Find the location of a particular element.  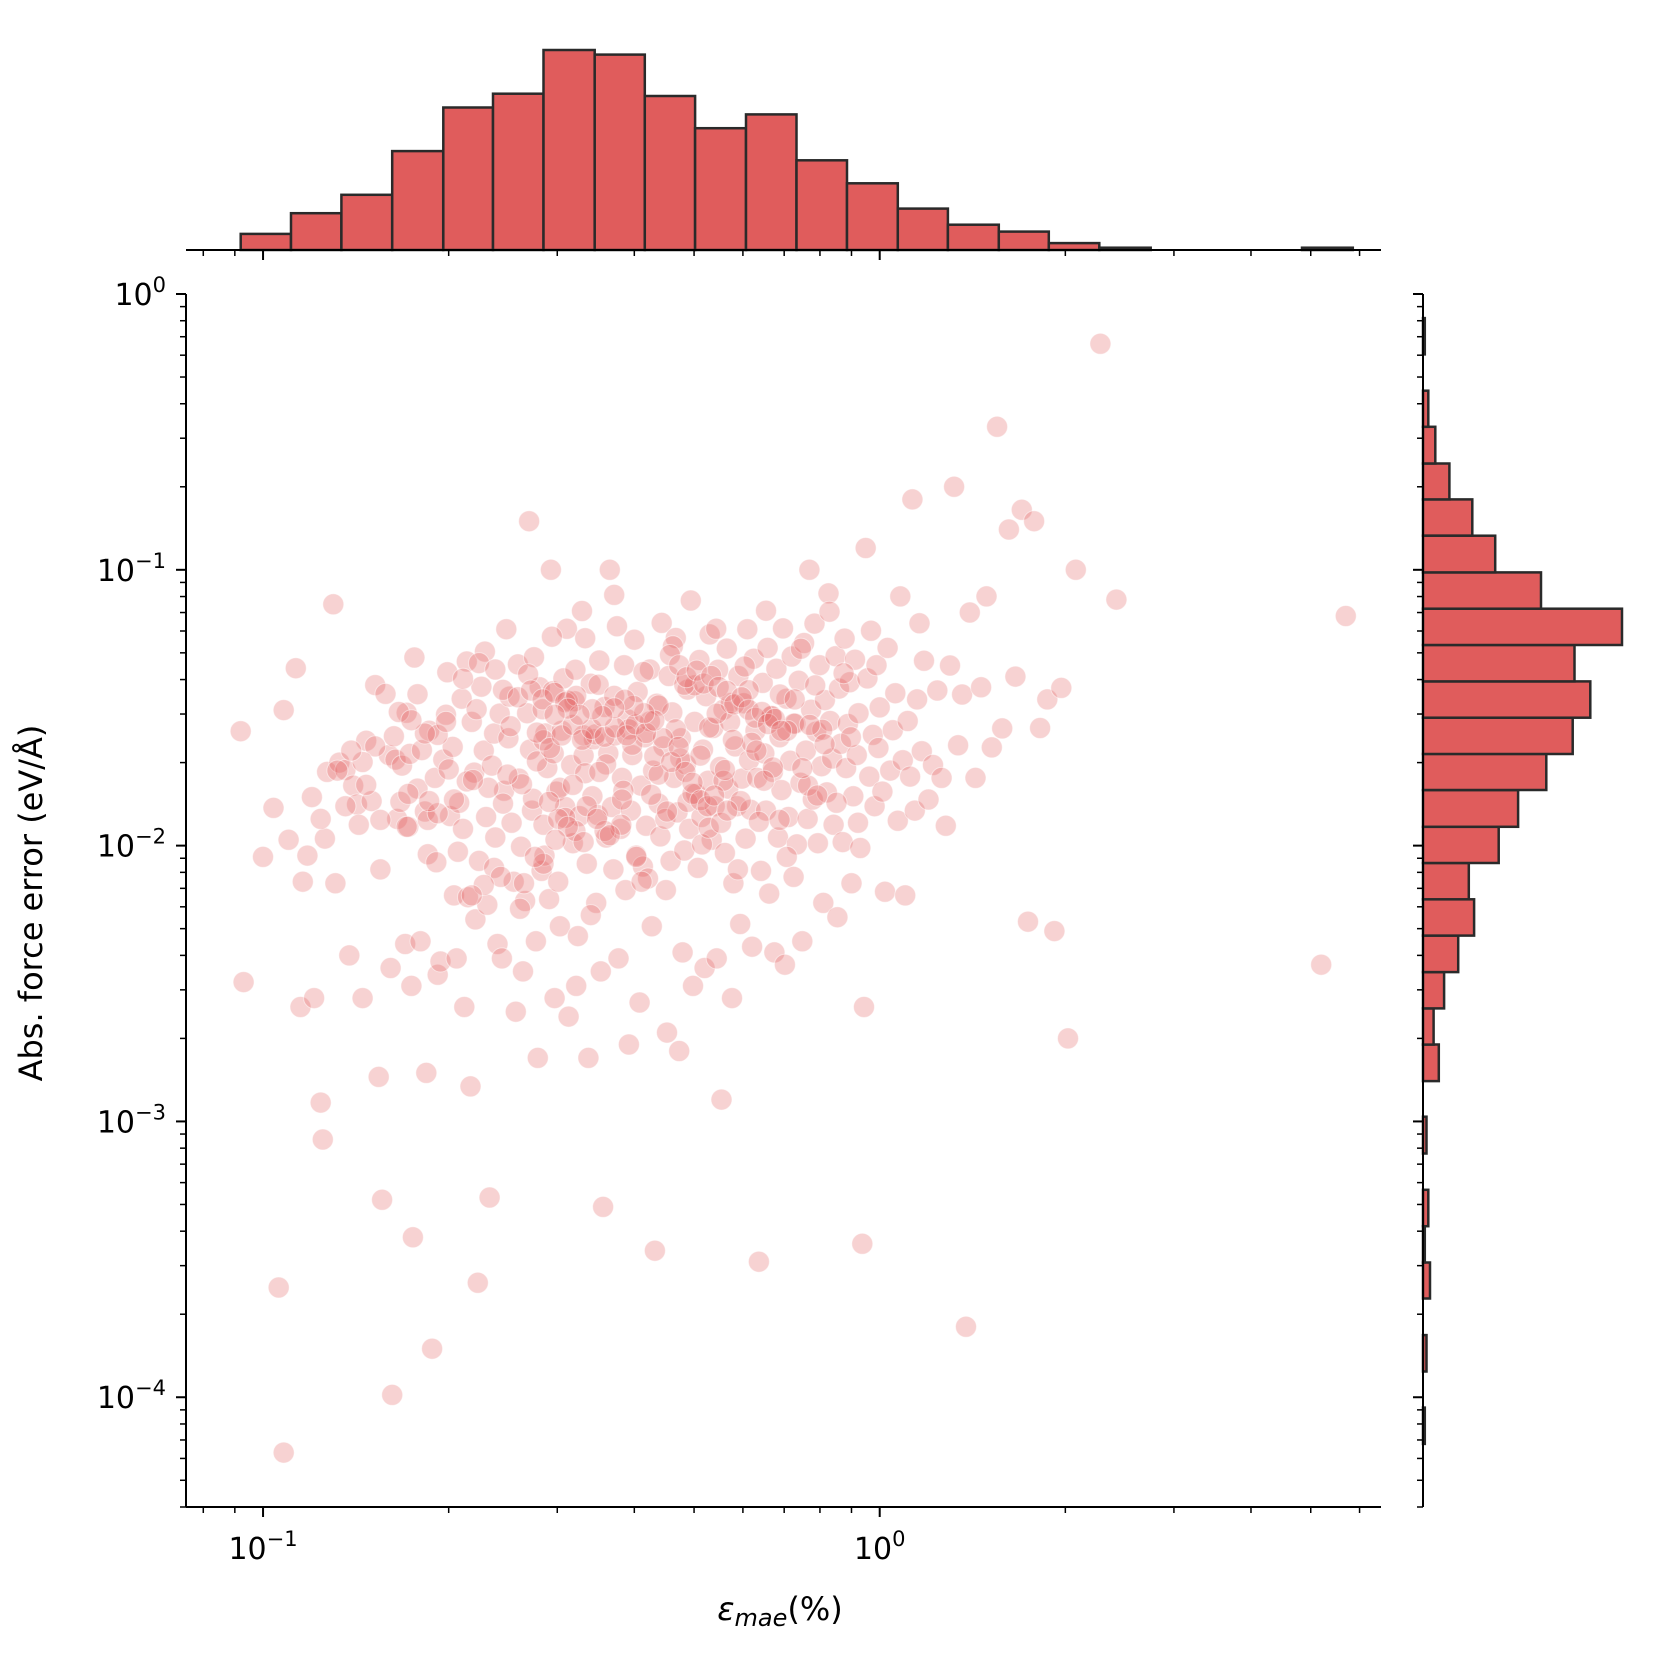

y-tick-label: 10⁻⁴ is located at coordinates (131, 1396).